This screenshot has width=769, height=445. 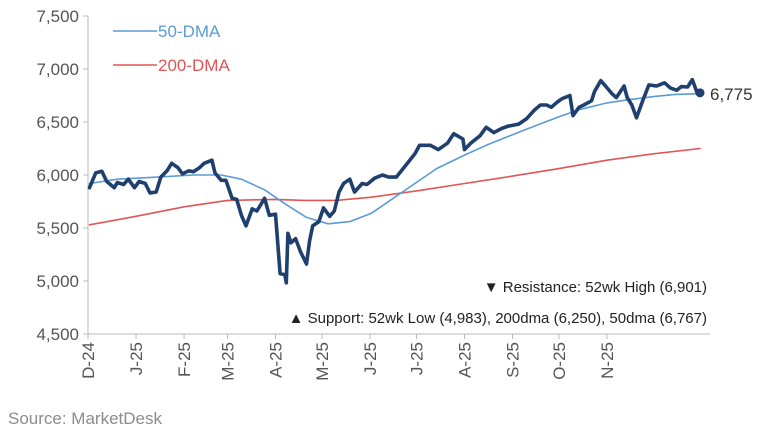 I want to click on legend: 50-DMA 200-DMA, so click(x=171, y=48).